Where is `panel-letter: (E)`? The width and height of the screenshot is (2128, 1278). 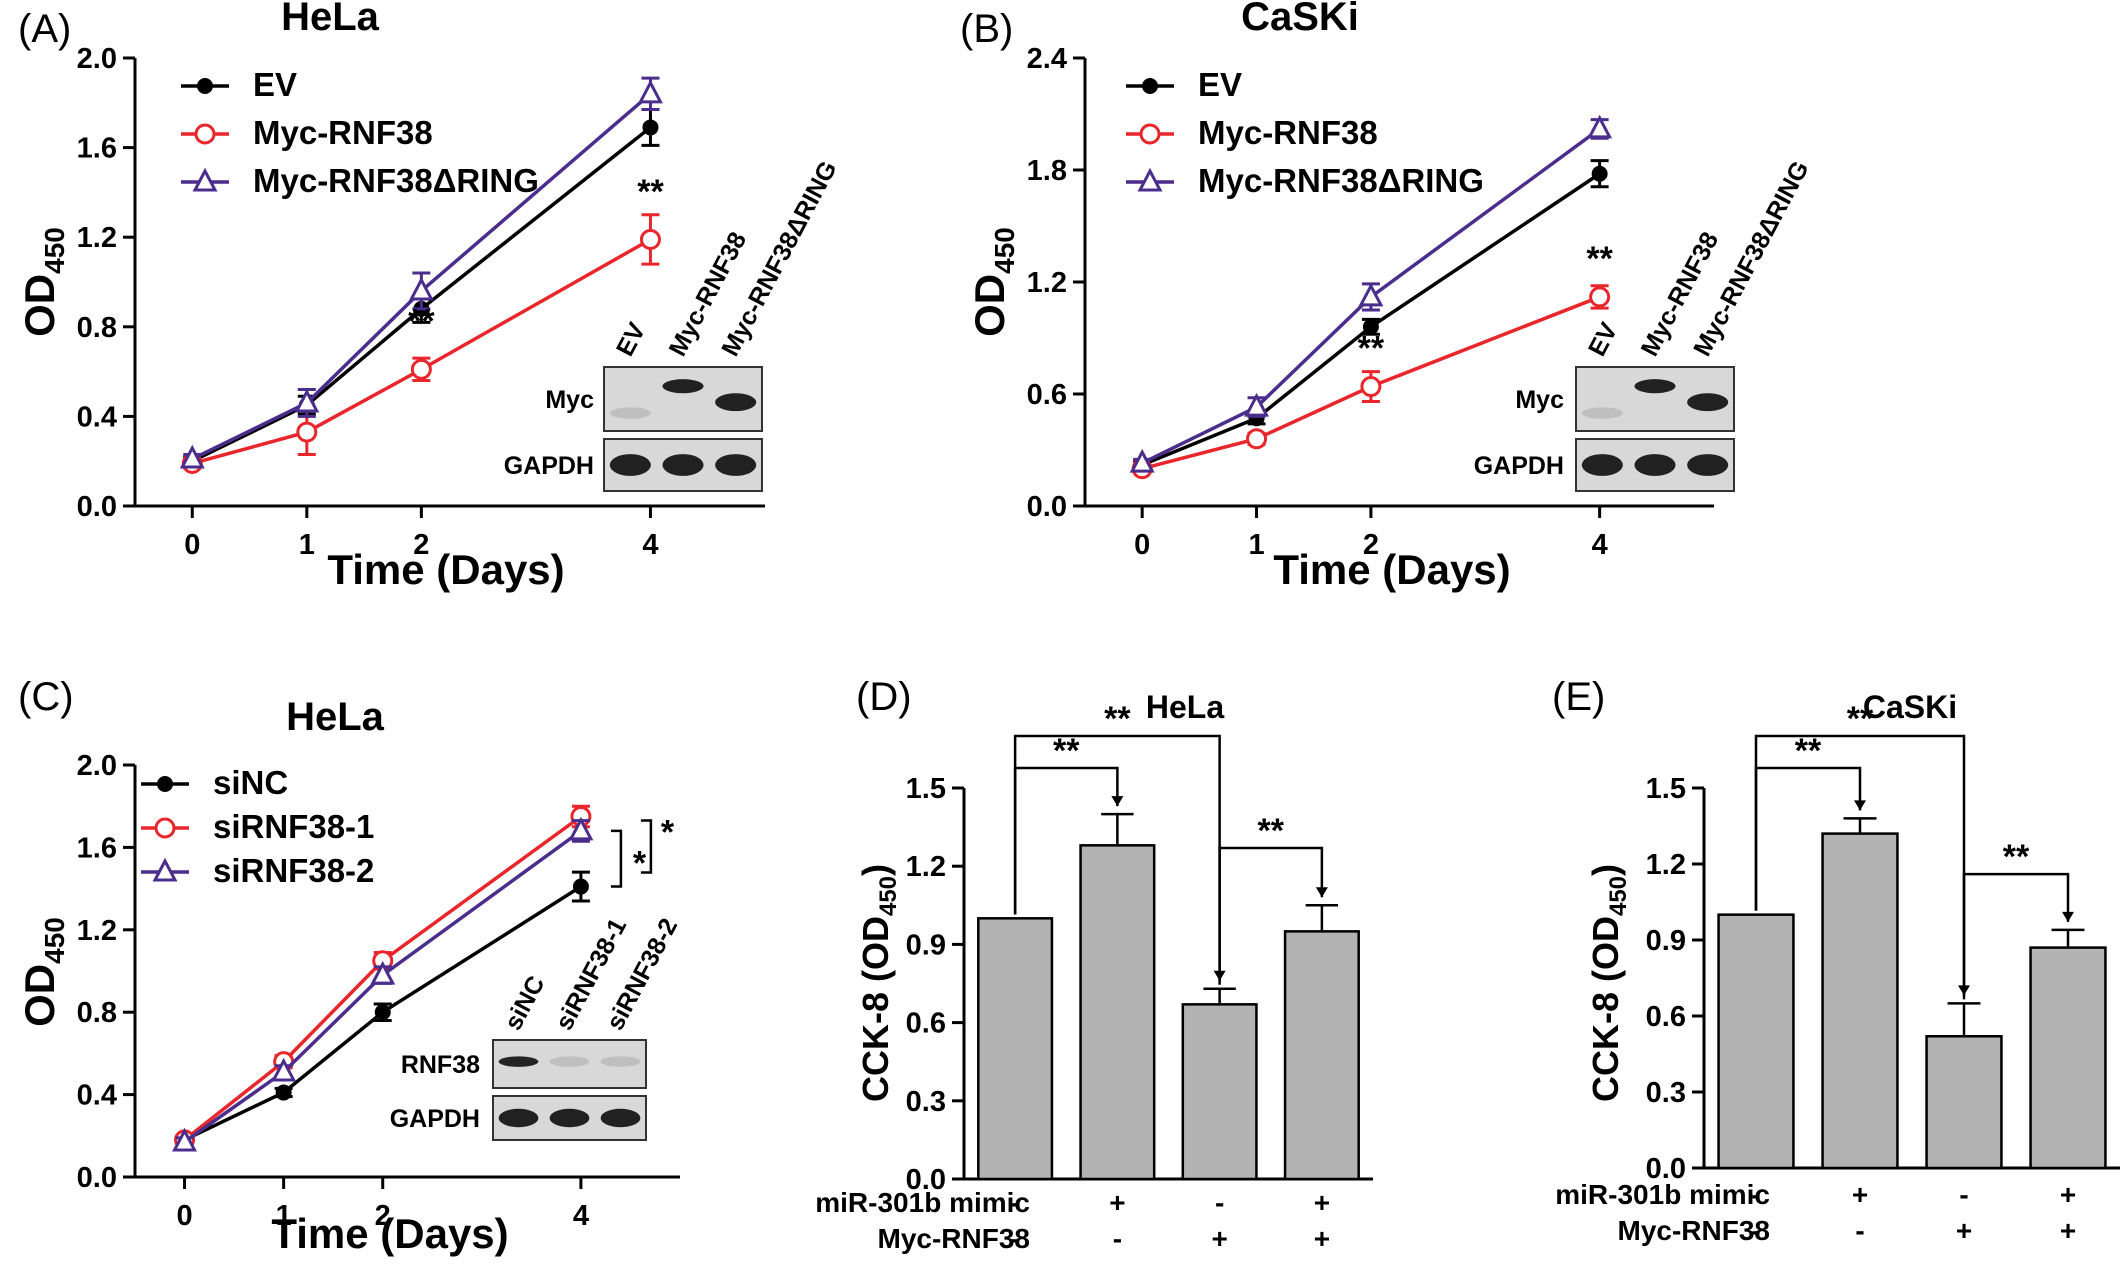 panel-letter: (E) is located at coordinates (1578, 697).